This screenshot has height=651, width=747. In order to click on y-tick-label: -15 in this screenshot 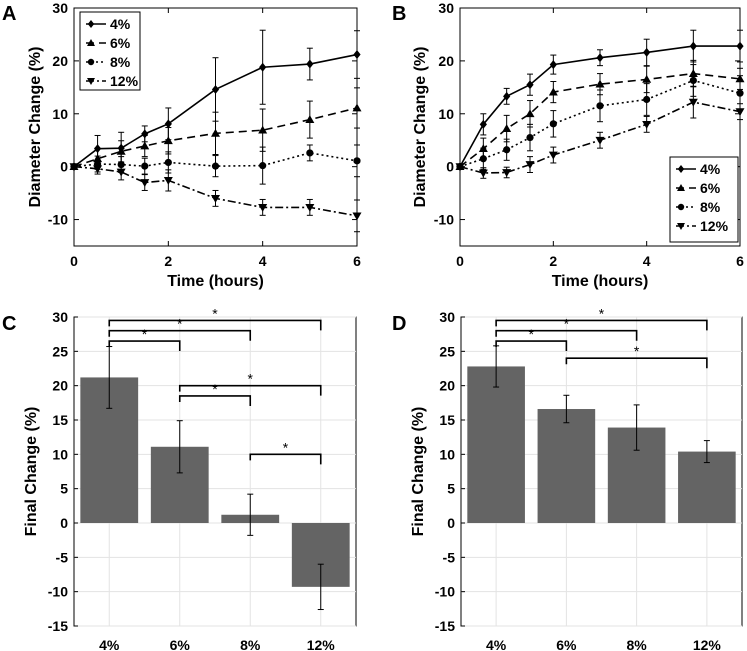, I will do `click(445, 626)`.